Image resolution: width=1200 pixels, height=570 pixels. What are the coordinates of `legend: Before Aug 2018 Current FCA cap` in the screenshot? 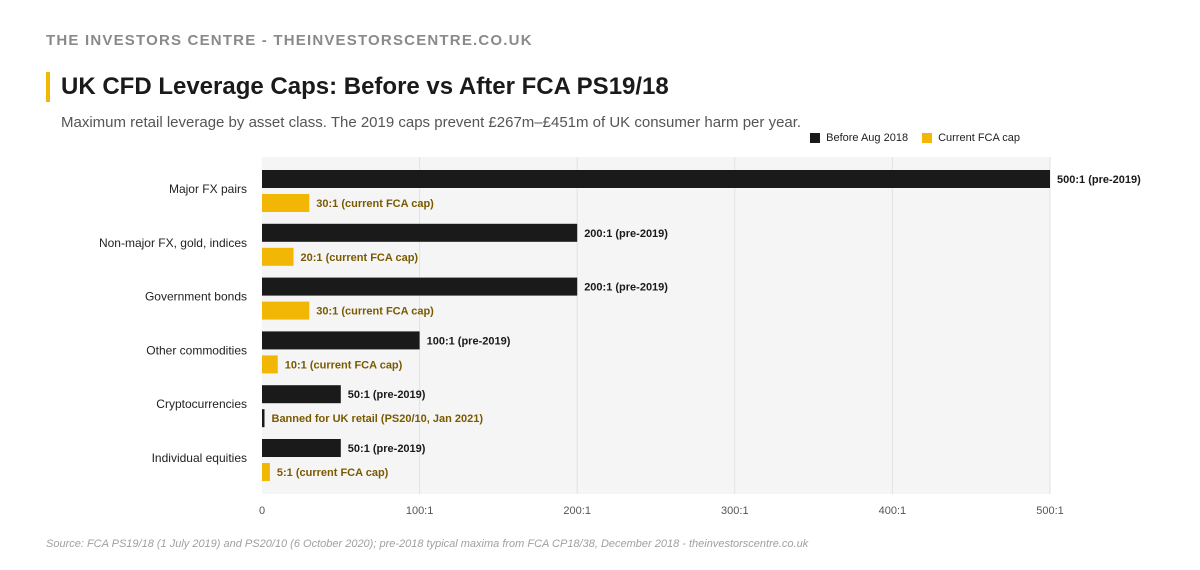 It's located at (915, 138).